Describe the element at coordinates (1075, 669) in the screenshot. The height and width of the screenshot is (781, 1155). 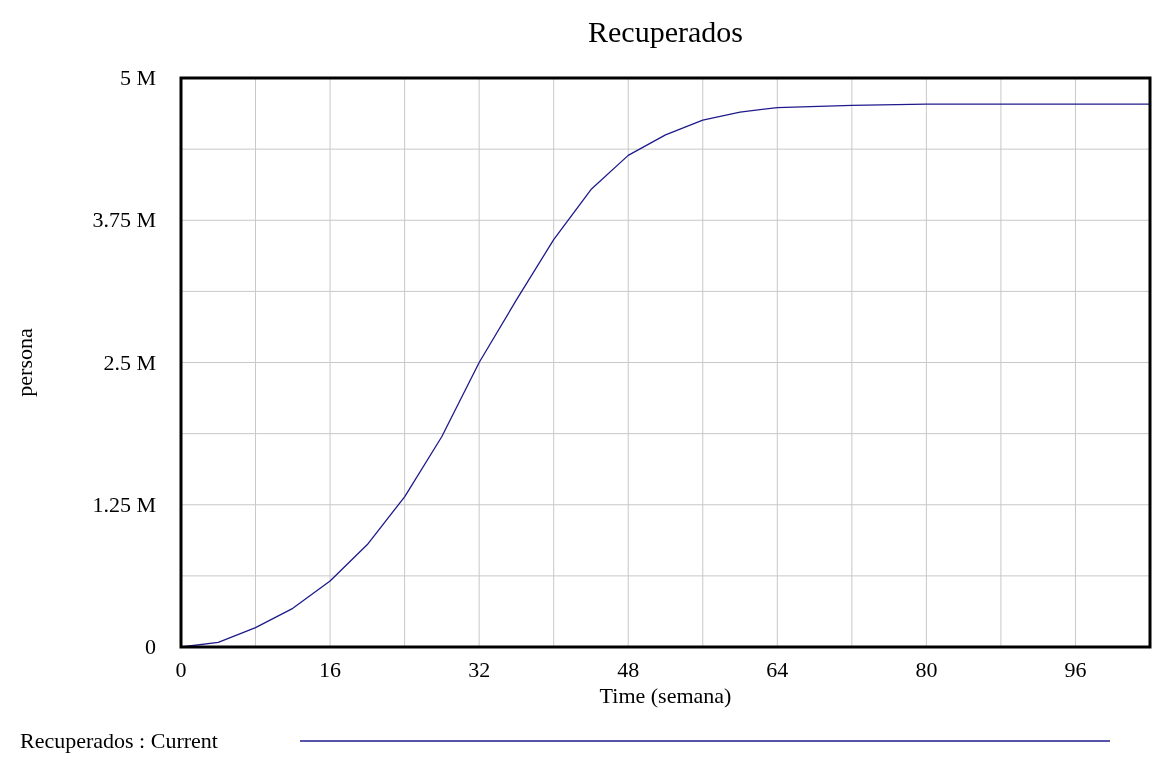
I see `x-tick-label: 96` at that location.